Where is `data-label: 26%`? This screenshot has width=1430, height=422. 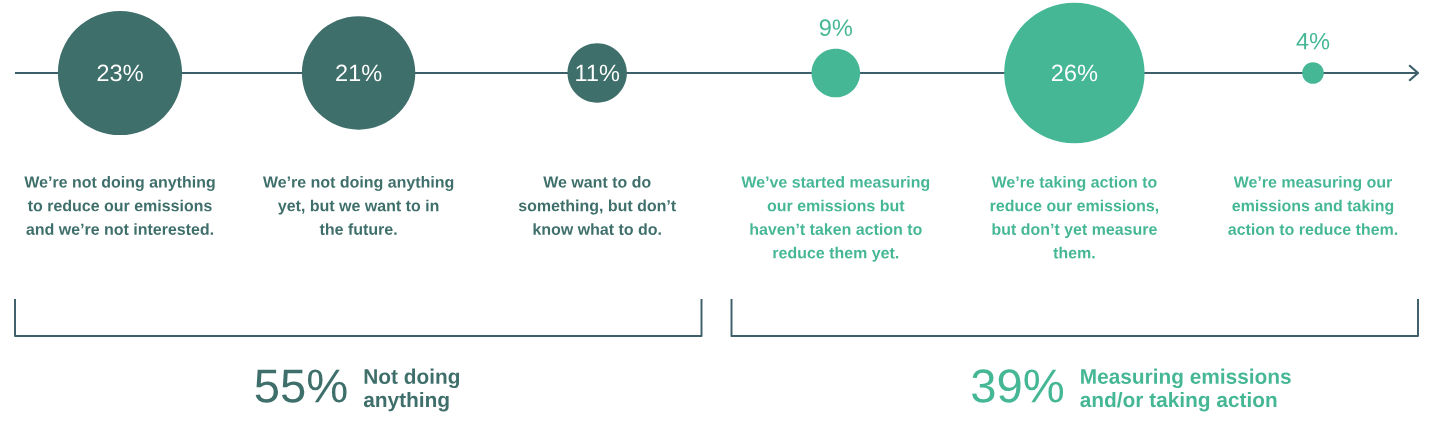
data-label: 26% is located at coordinates (1074, 73).